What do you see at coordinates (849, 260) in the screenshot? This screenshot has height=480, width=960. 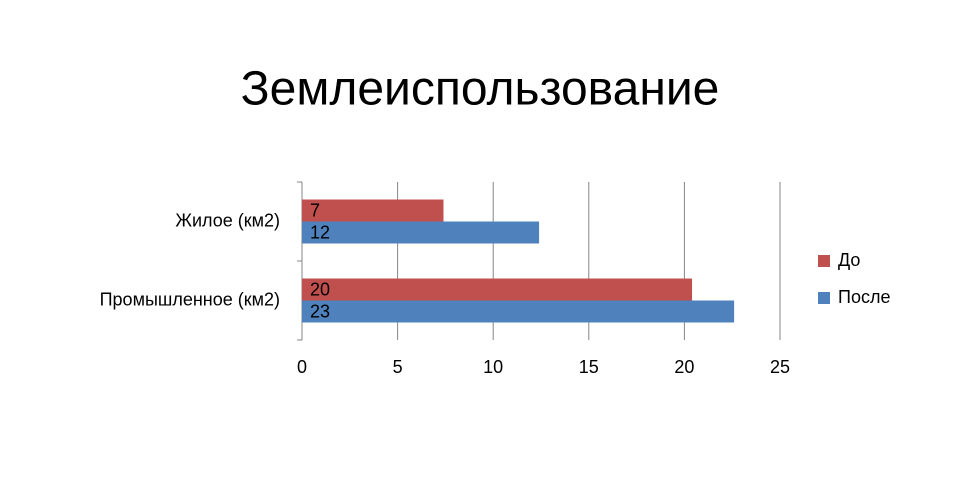 I see `legend-label: До` at bounding box center [849, 260].